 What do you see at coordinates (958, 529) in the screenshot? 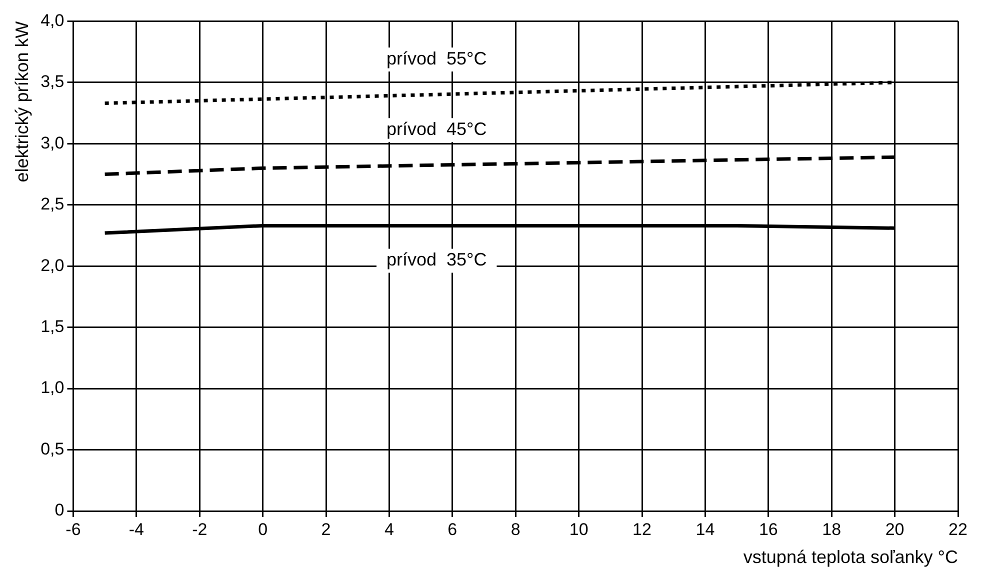
I see `x-tick-label: 22` at bounding box center [958, 529].